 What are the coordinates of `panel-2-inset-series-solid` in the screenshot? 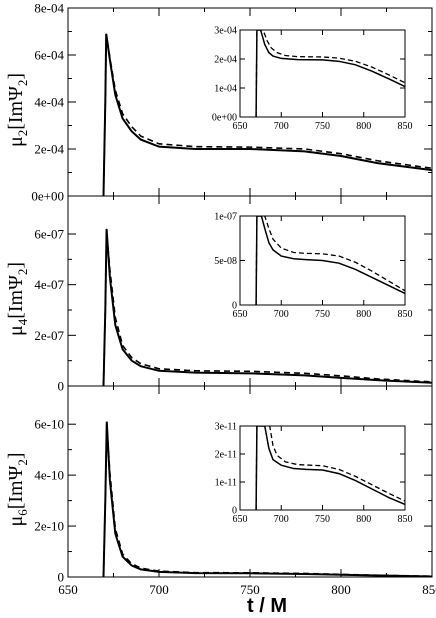 It's located at (330, 260).